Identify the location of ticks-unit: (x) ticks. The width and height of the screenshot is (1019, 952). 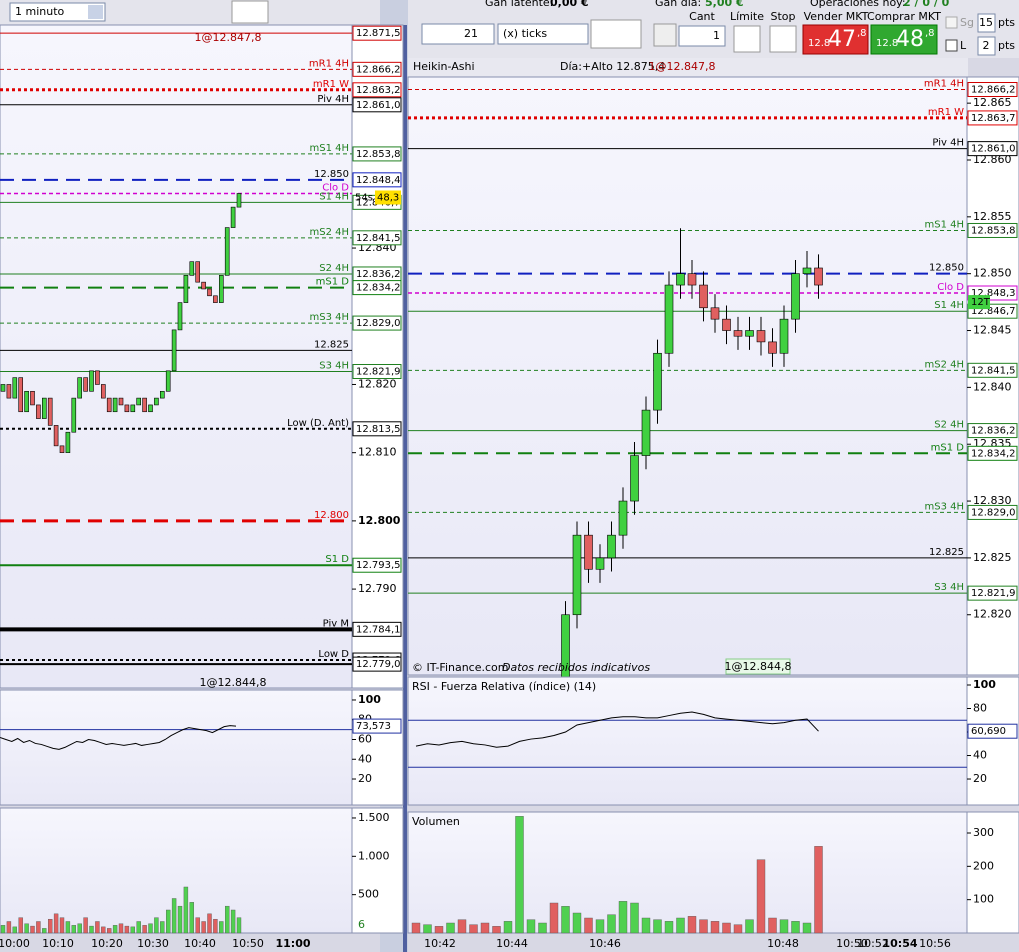
(525, 33).